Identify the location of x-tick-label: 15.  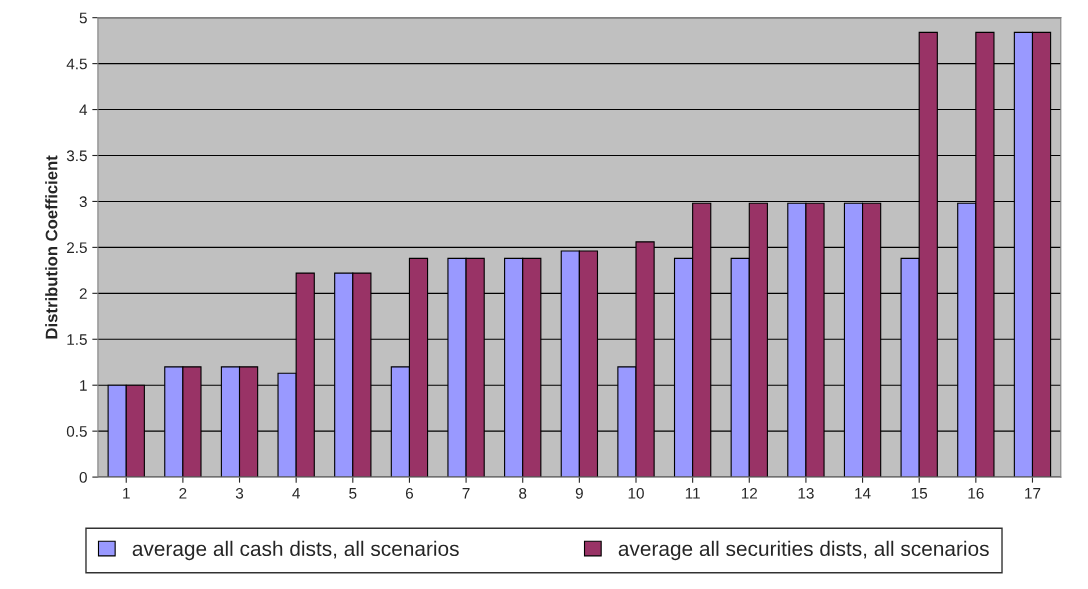
(919, 493).